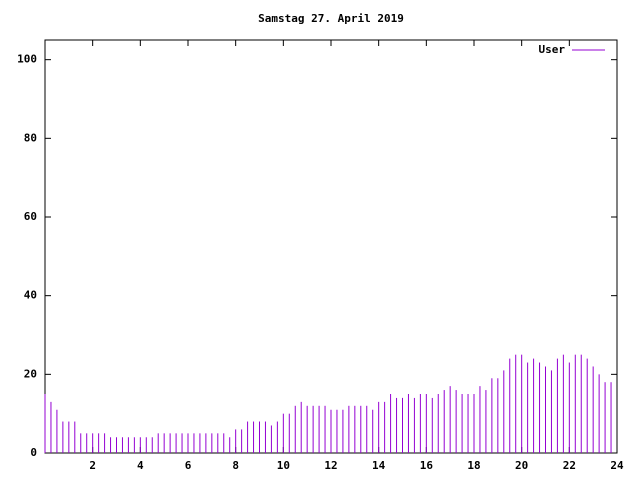  What do you see at coordinates (552, 49) in the screenshot?
I see `legend-label: User` at bounding box center [552, 49].